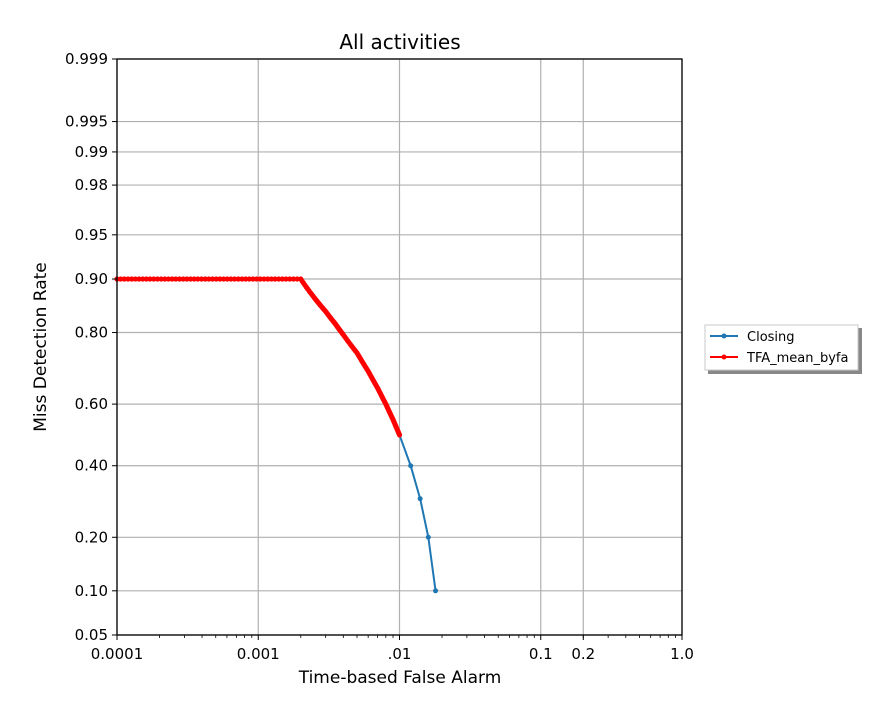  Describe the element at coordinates (91, 404) in the screenshot. I see `y-tick-label: 0.60` at that location.